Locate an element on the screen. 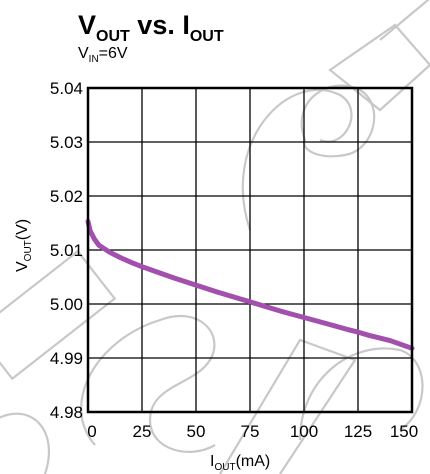 This screenshot has height=474, width=430. y-tick-label: 5.03 is located at coordinates (66, 142).